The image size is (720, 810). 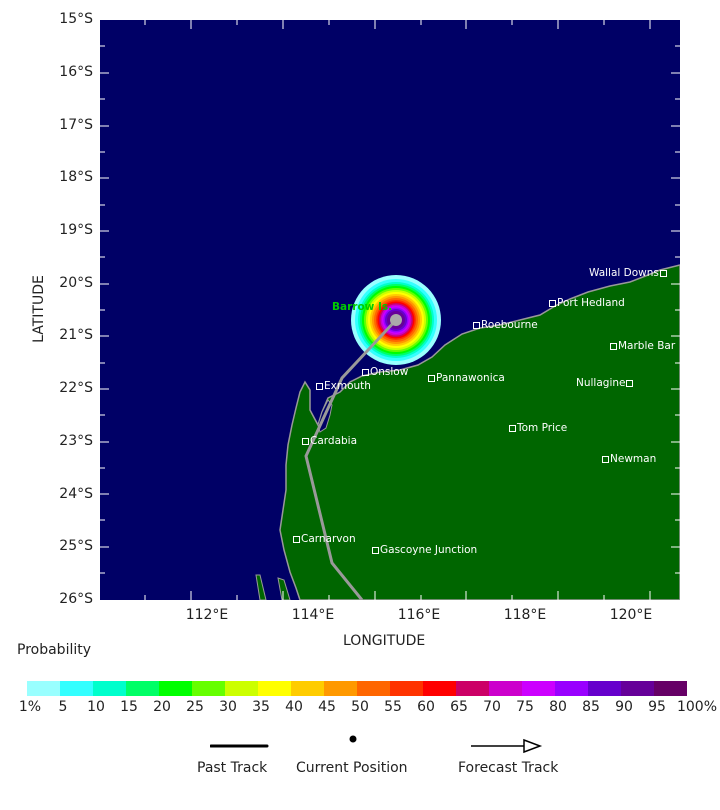 What do you see at coordinates (558, 707) in the screenshot?
I see `colorbar-tick: 80` at bounding box center [558, 707].